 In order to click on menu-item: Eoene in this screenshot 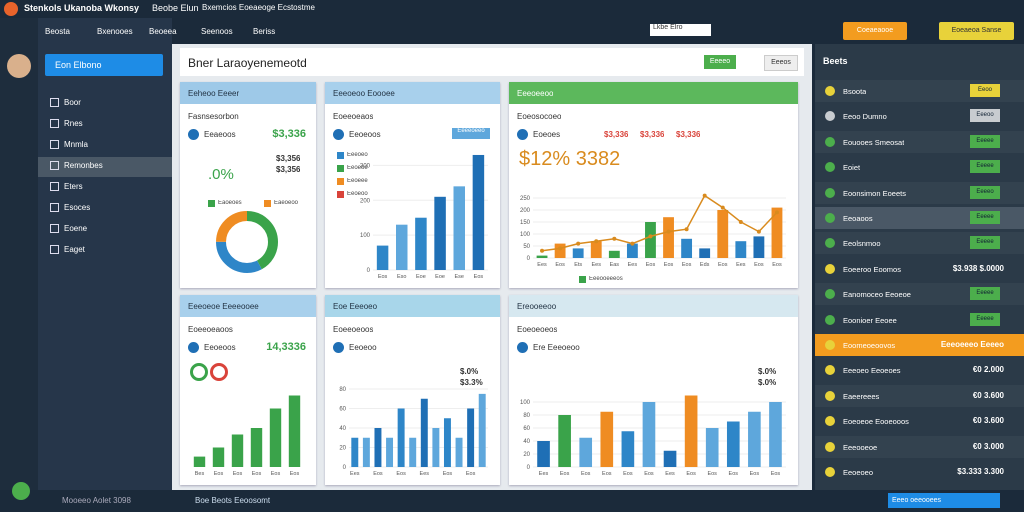, I will do `click(76, 228)`.